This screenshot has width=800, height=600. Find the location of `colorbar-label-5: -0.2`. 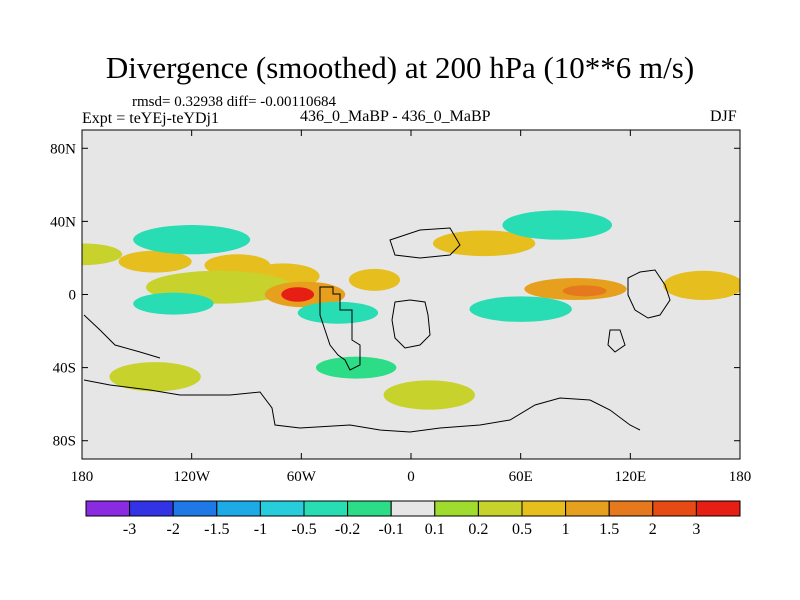

colorbar-label-5: -0.2 is located at coordinates (347, 529).